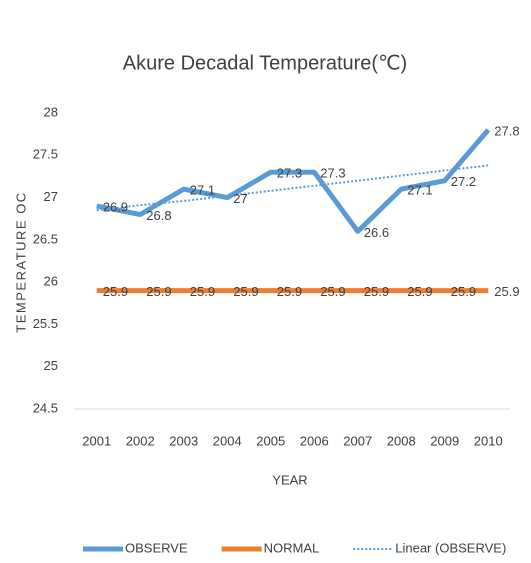 The width and height of the screenshot is (531, 563). Describe the element at coordinates (444, 440) in the screenshot. I see `x-tick-label: 2009` at that location.